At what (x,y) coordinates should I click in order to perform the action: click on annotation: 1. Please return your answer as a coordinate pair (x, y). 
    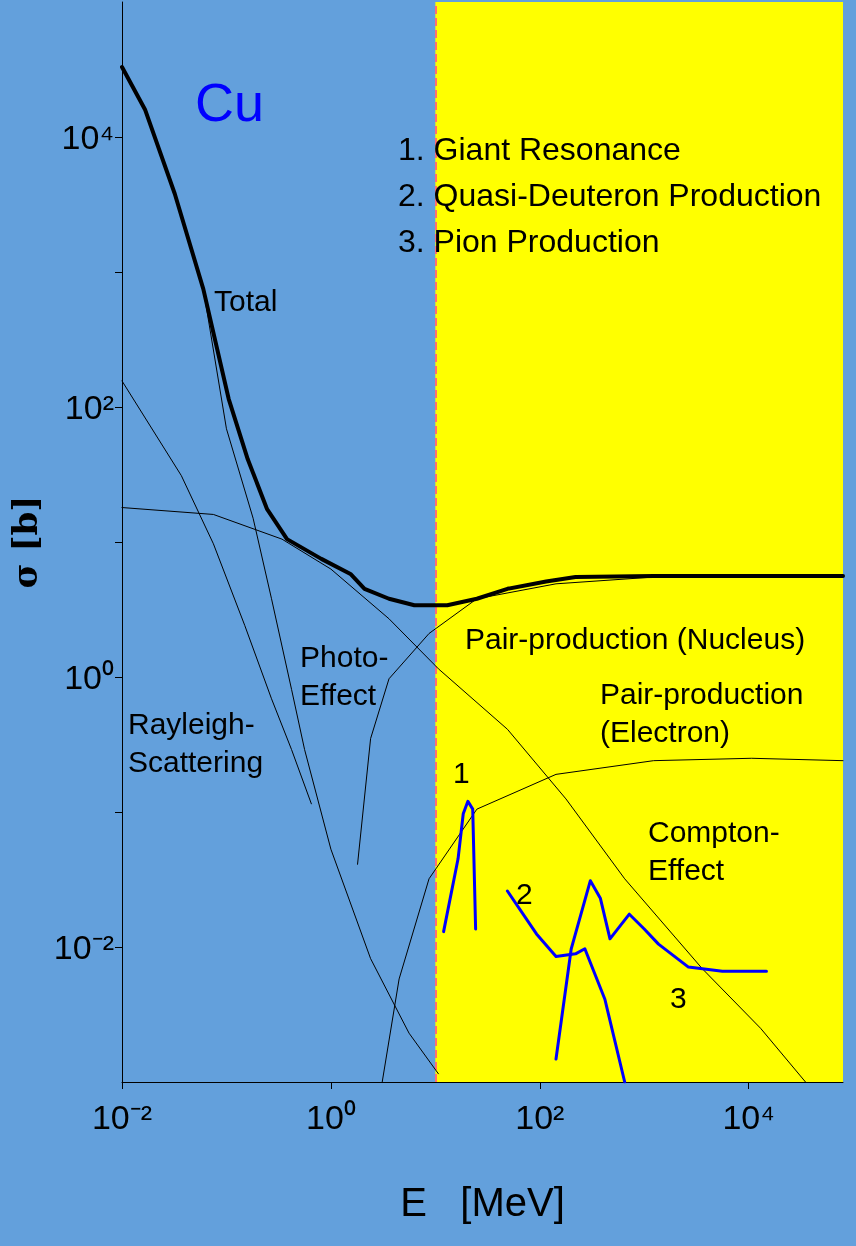
    Looking at the image, I should click on (461, 772).